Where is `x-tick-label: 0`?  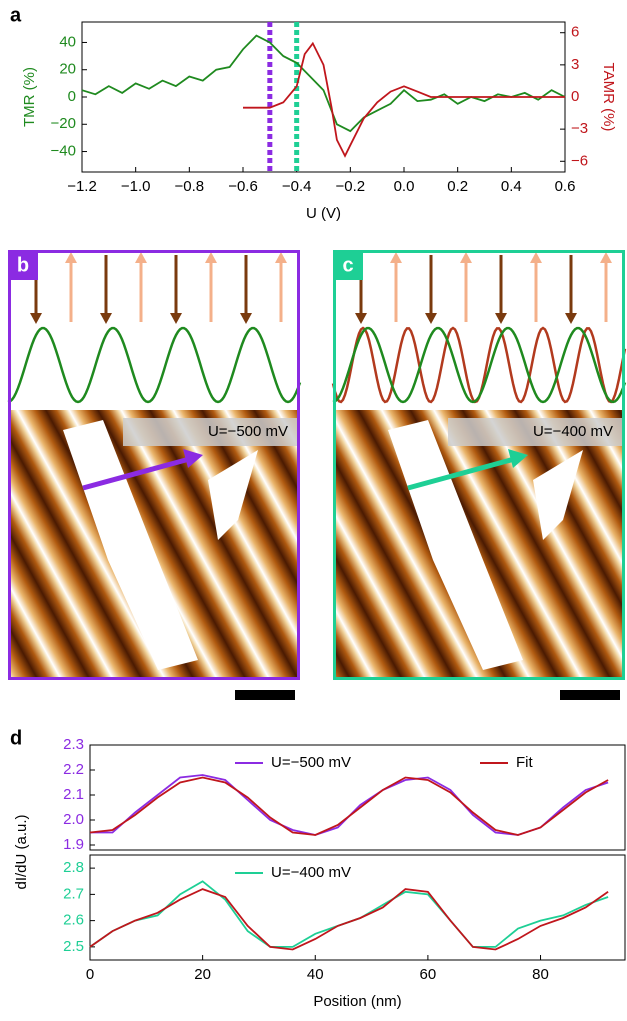
x-tick-label: 0 is located at coordinates (90, 974).